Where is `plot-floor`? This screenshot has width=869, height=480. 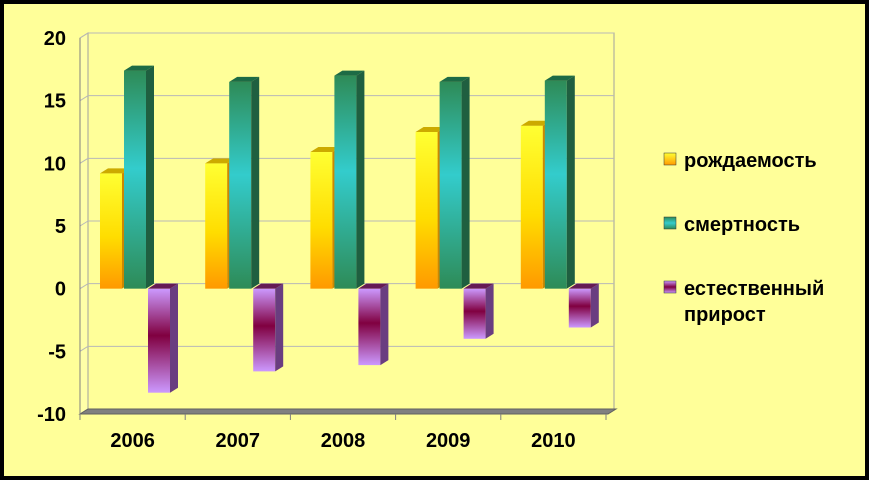 plot-floor is located at coordinates (348, 411).